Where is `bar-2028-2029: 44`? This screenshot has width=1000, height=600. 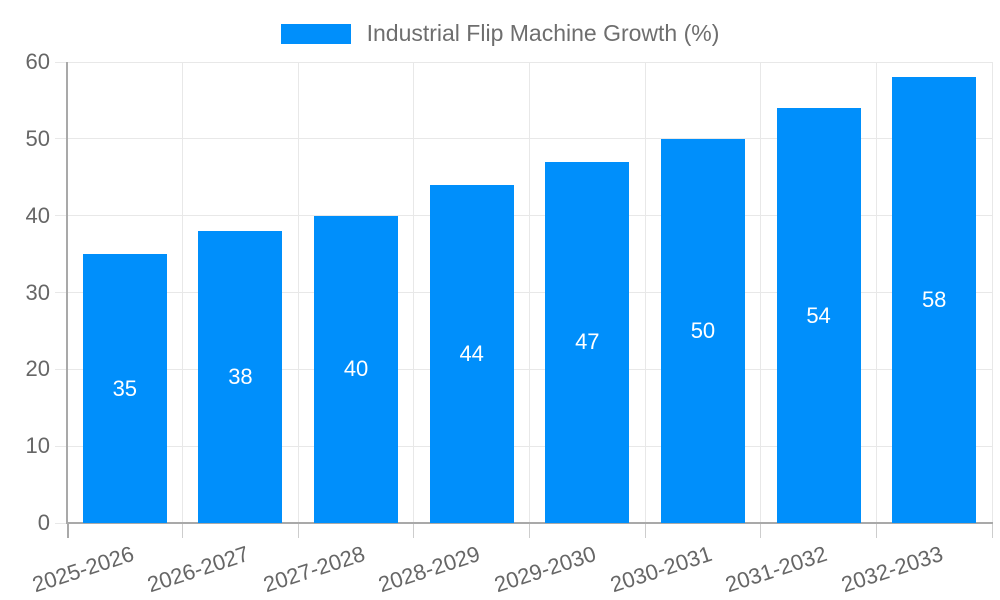
bar-2028-2029: 44 is located at coordinates (471, 353).